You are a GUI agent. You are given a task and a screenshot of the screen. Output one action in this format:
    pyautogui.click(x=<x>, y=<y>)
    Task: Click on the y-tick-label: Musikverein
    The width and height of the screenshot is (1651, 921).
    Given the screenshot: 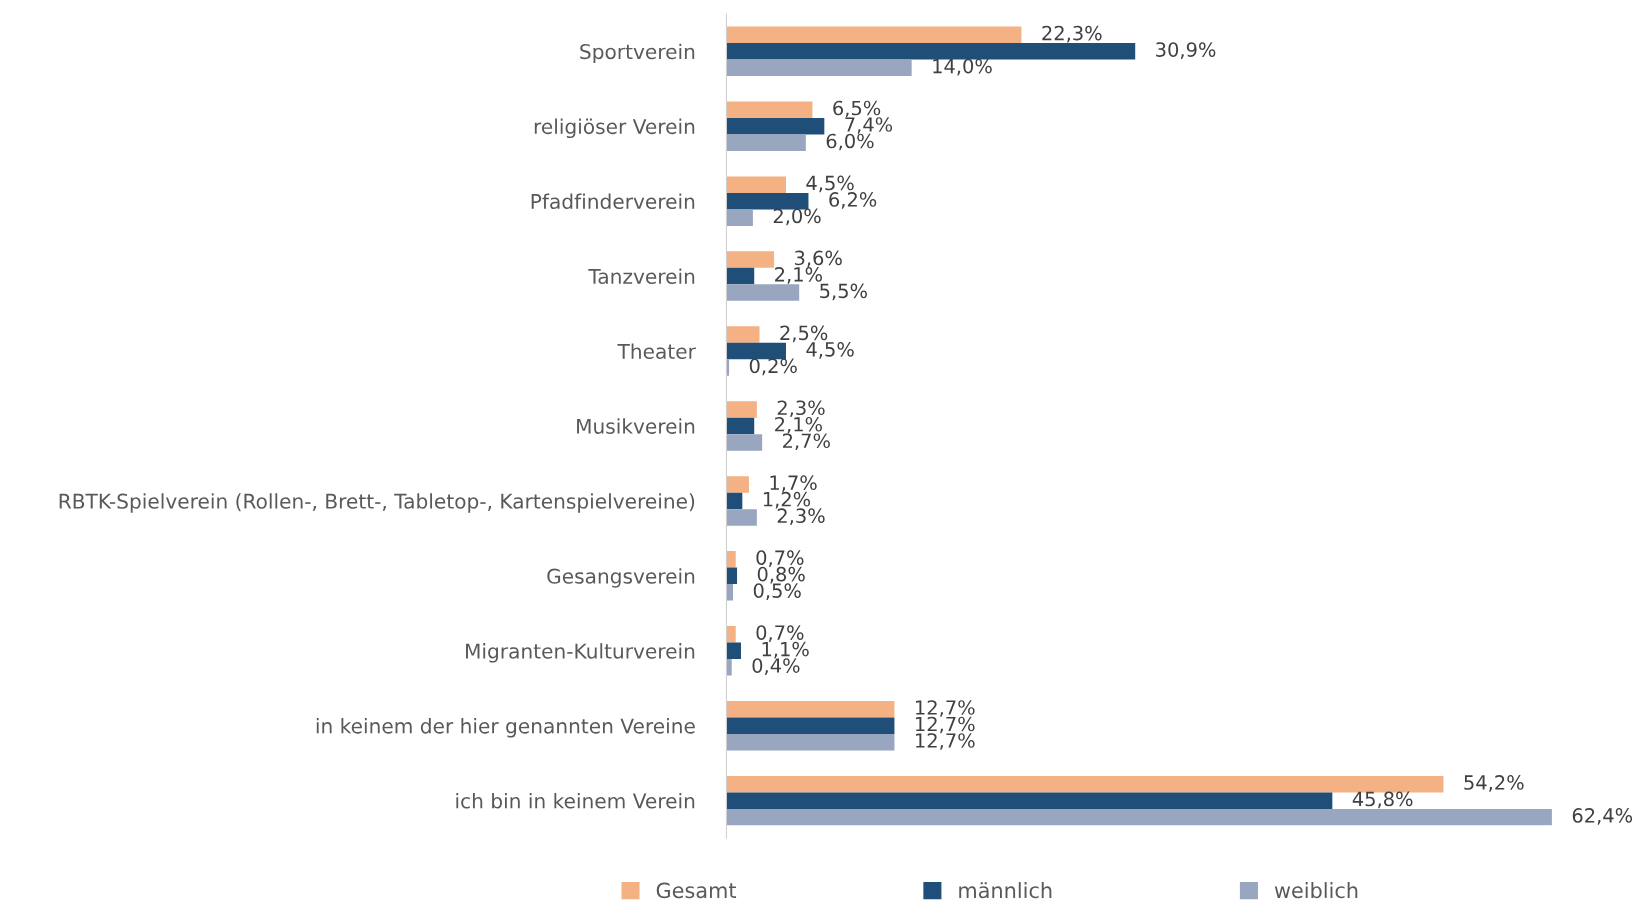 What is the action you would take?
    pyautogui.click(x=636, y=426)
    